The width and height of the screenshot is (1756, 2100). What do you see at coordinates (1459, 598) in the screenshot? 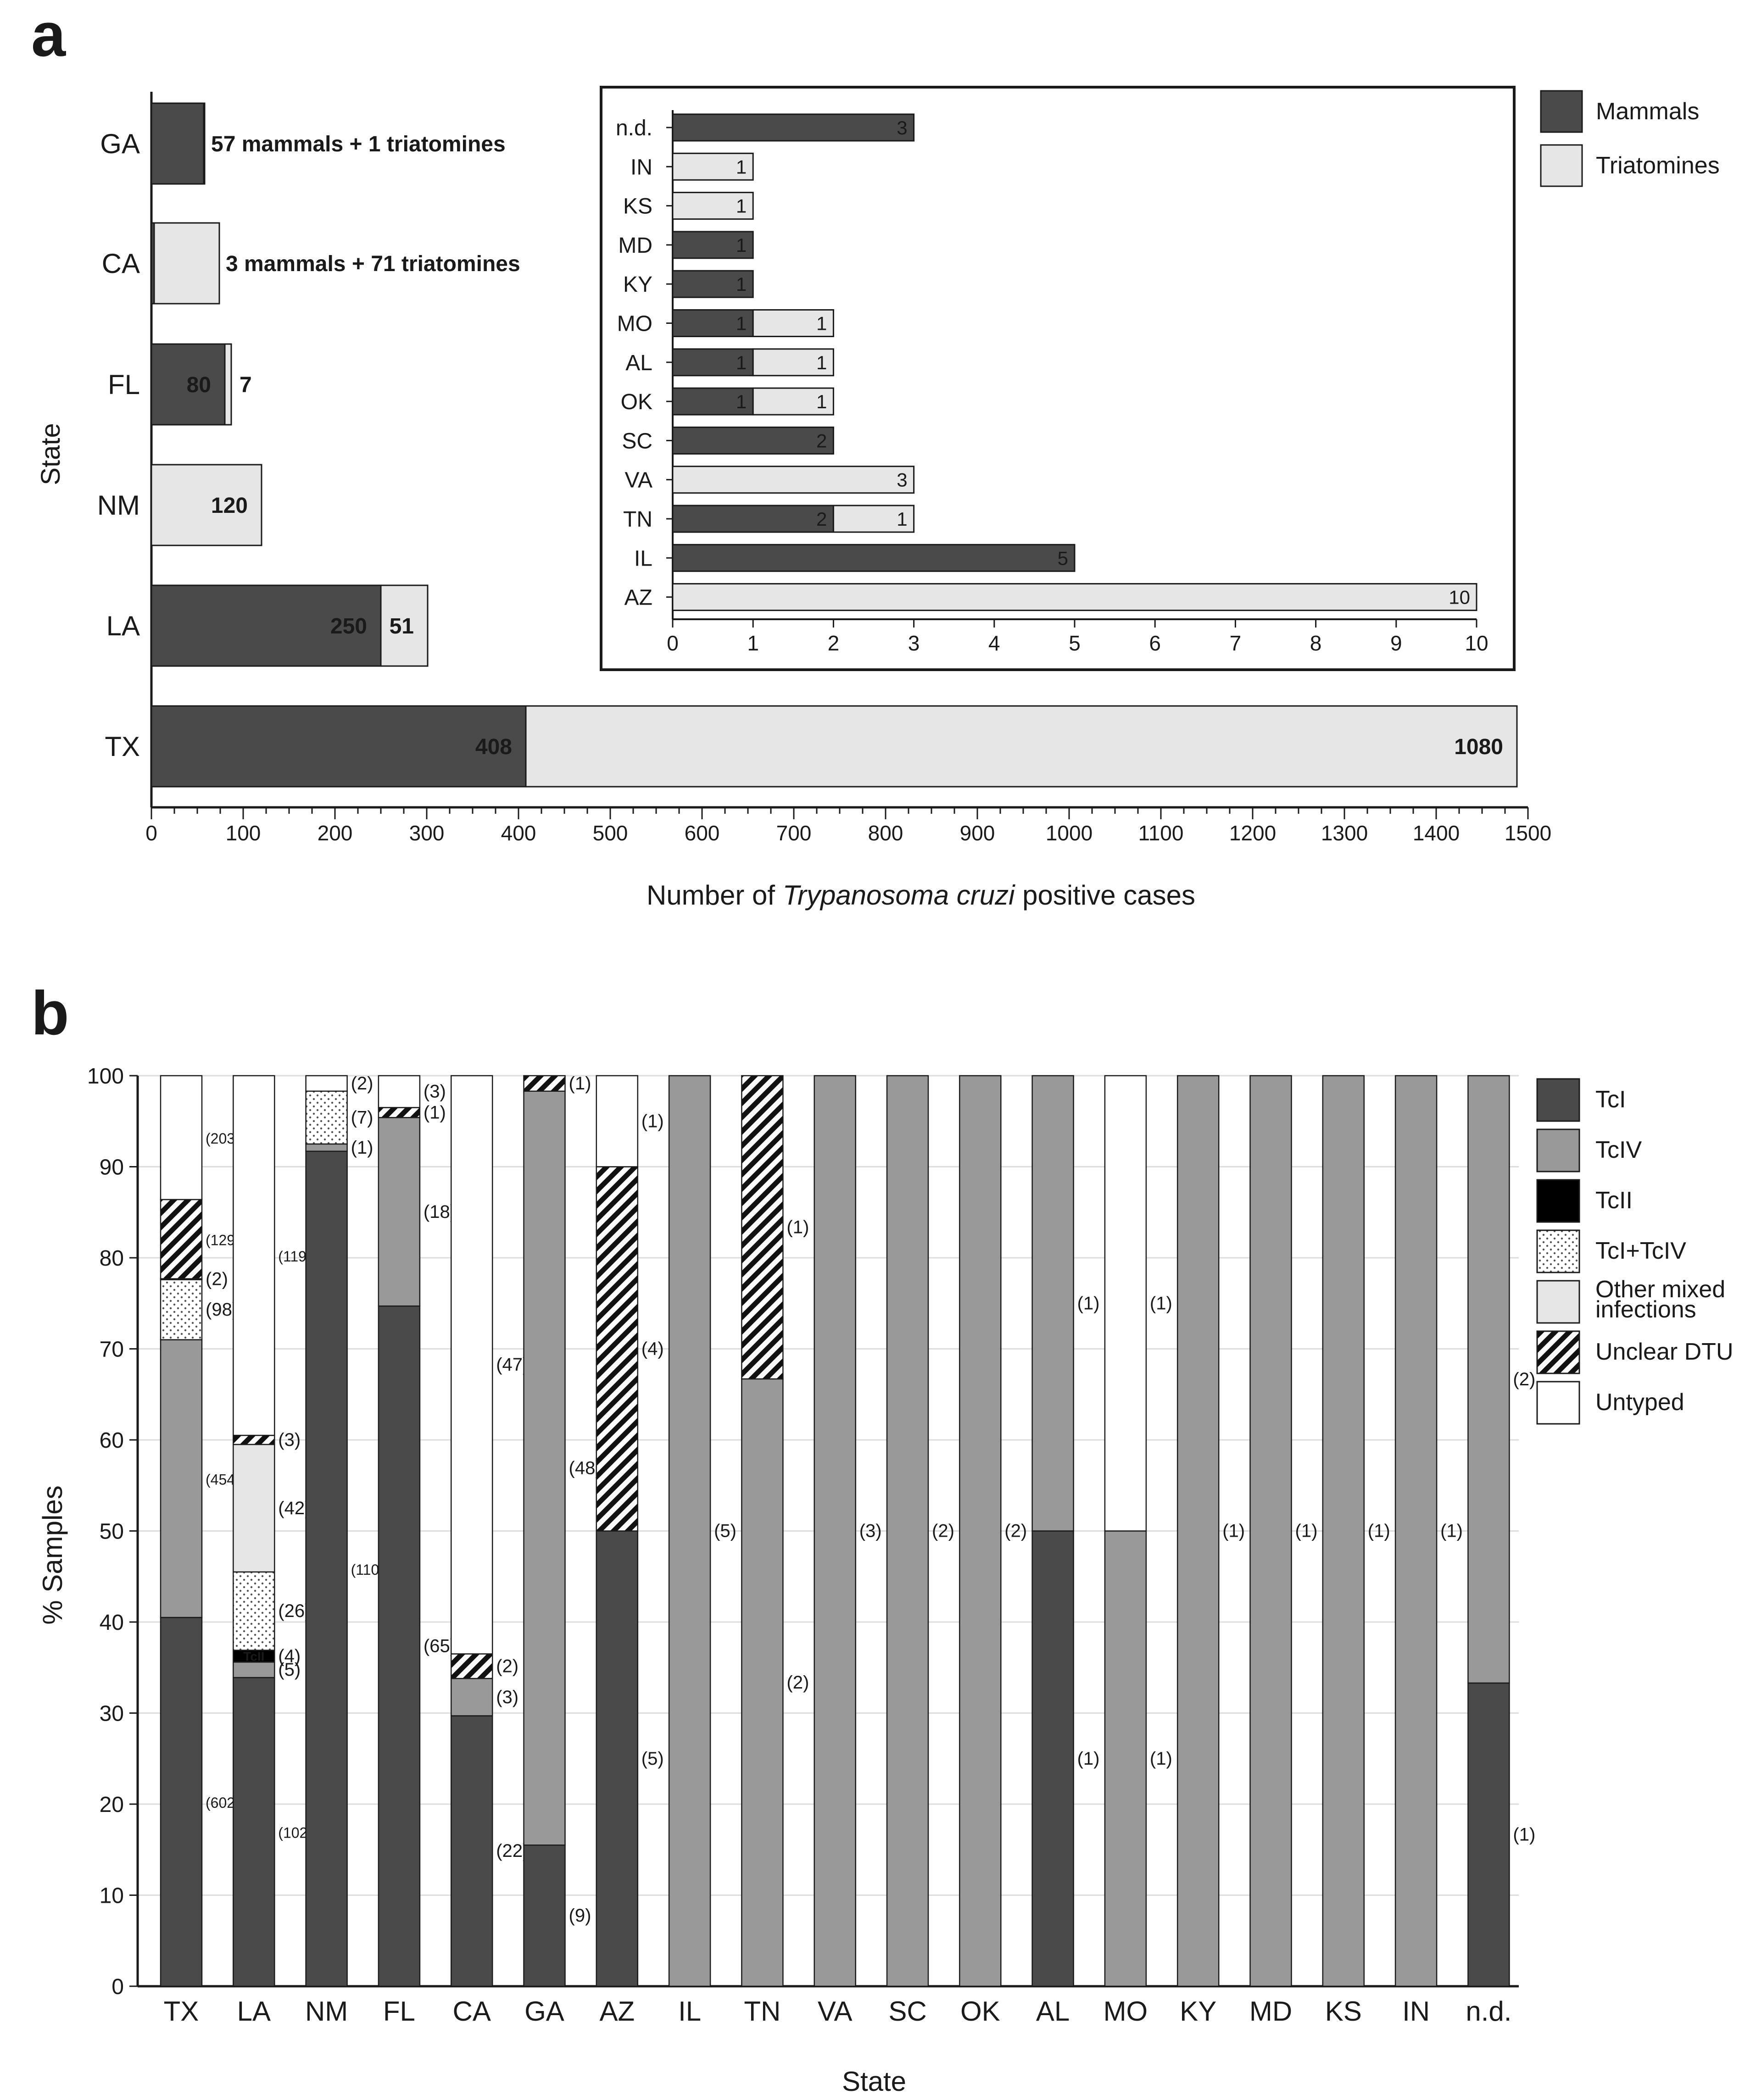
I see `inset-bar-value-triatomines: 10` at bounding box center [1459, 598].